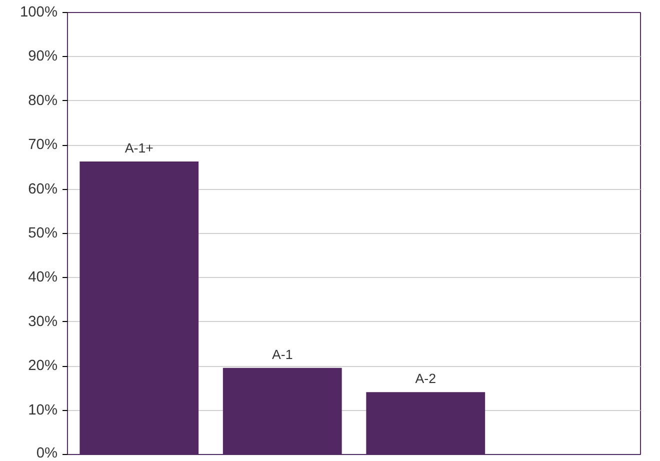  Describe the element at coordinates (43, 100) in the screenshot. I see `y-tick-label: 80%` at that location.